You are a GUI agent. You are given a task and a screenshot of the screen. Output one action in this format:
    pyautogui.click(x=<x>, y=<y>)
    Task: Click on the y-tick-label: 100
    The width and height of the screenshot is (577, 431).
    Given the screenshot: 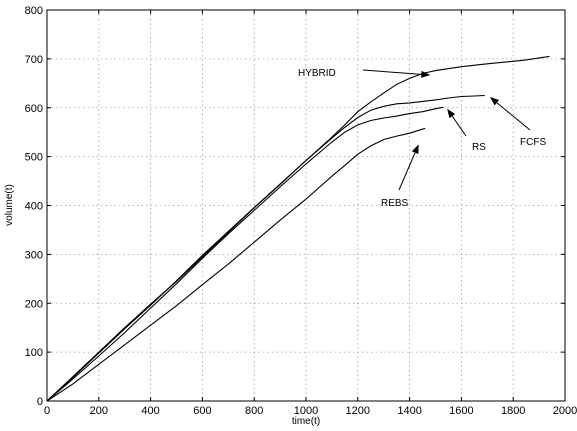 What is the action you would take?
    pyautogui.click(x=34, y=353)
    